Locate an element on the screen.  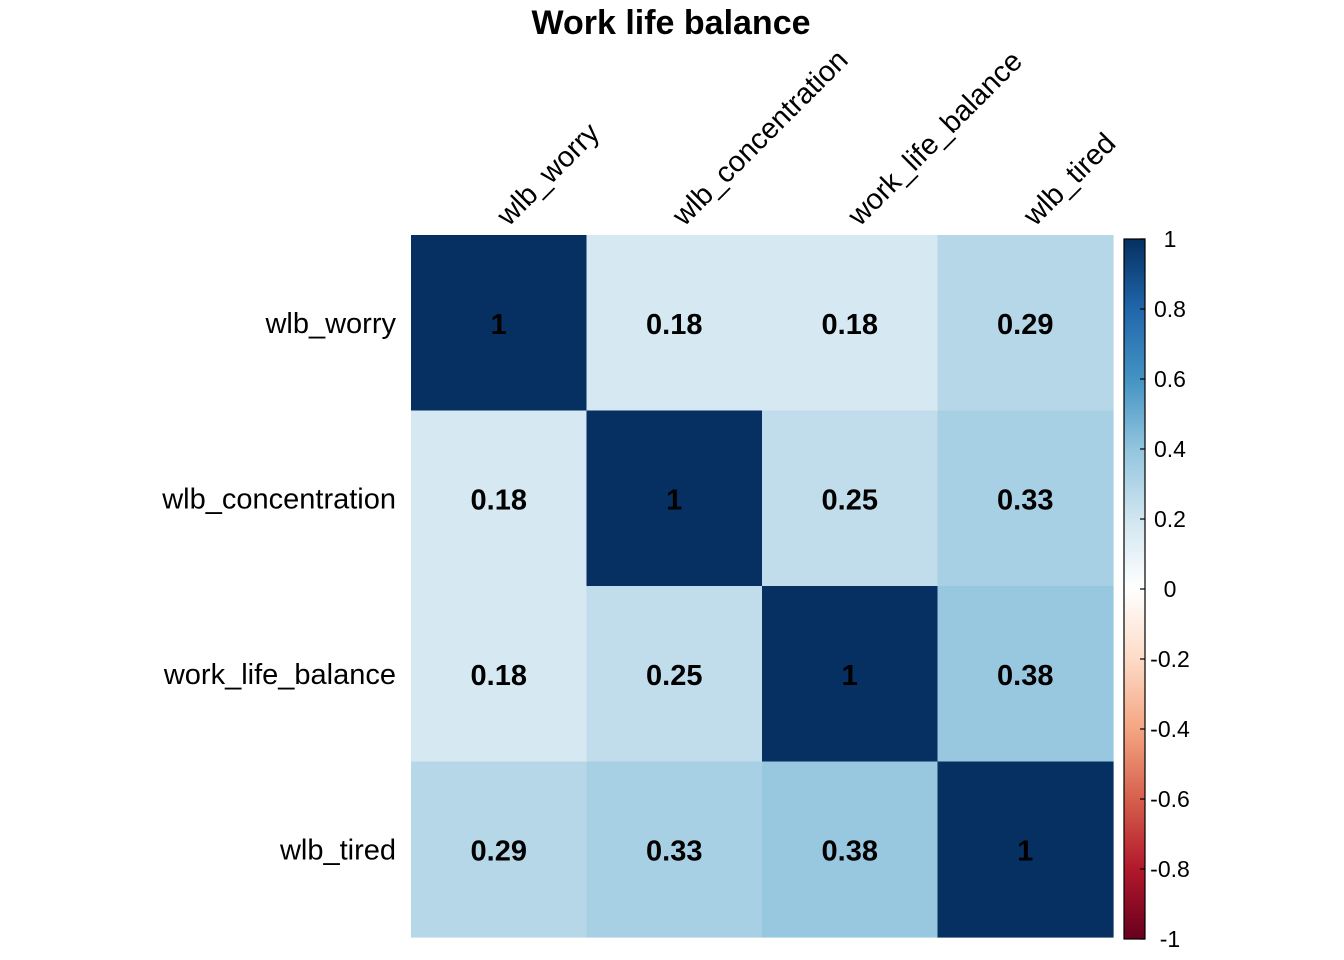
column-label: wlb_concentration is located at coordinates (760, 138).